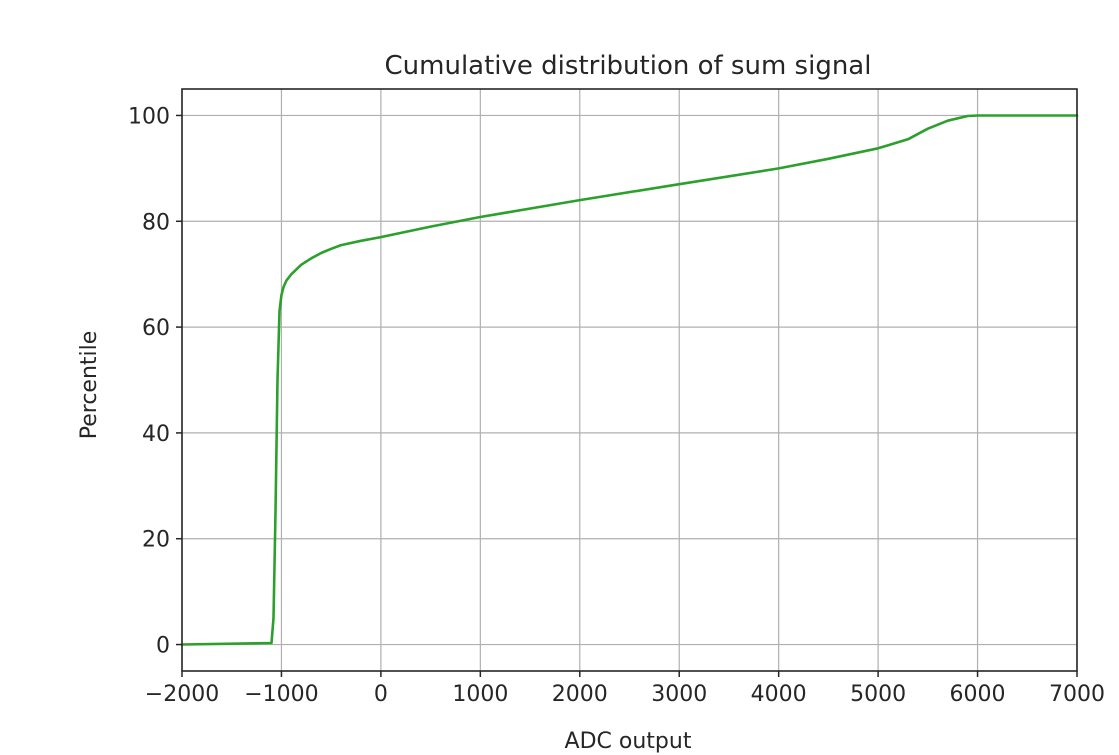  Describe the element at coordinates (480, 694) in the screenshot. I see `x-tick-label: 1000` at that location.